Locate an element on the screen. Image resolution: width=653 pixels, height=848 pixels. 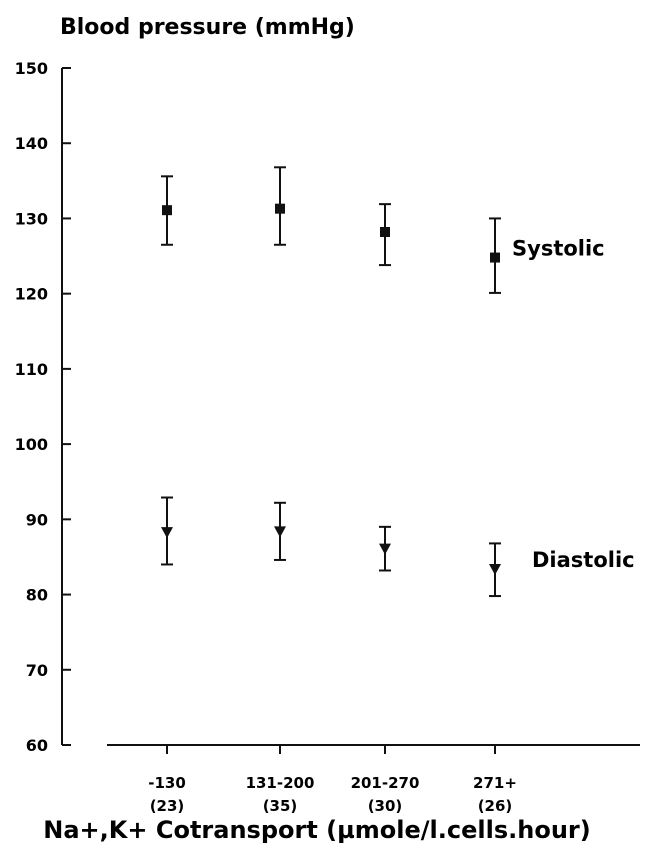
systolic-series-label: Systolic is located at coordinates (558, 249).